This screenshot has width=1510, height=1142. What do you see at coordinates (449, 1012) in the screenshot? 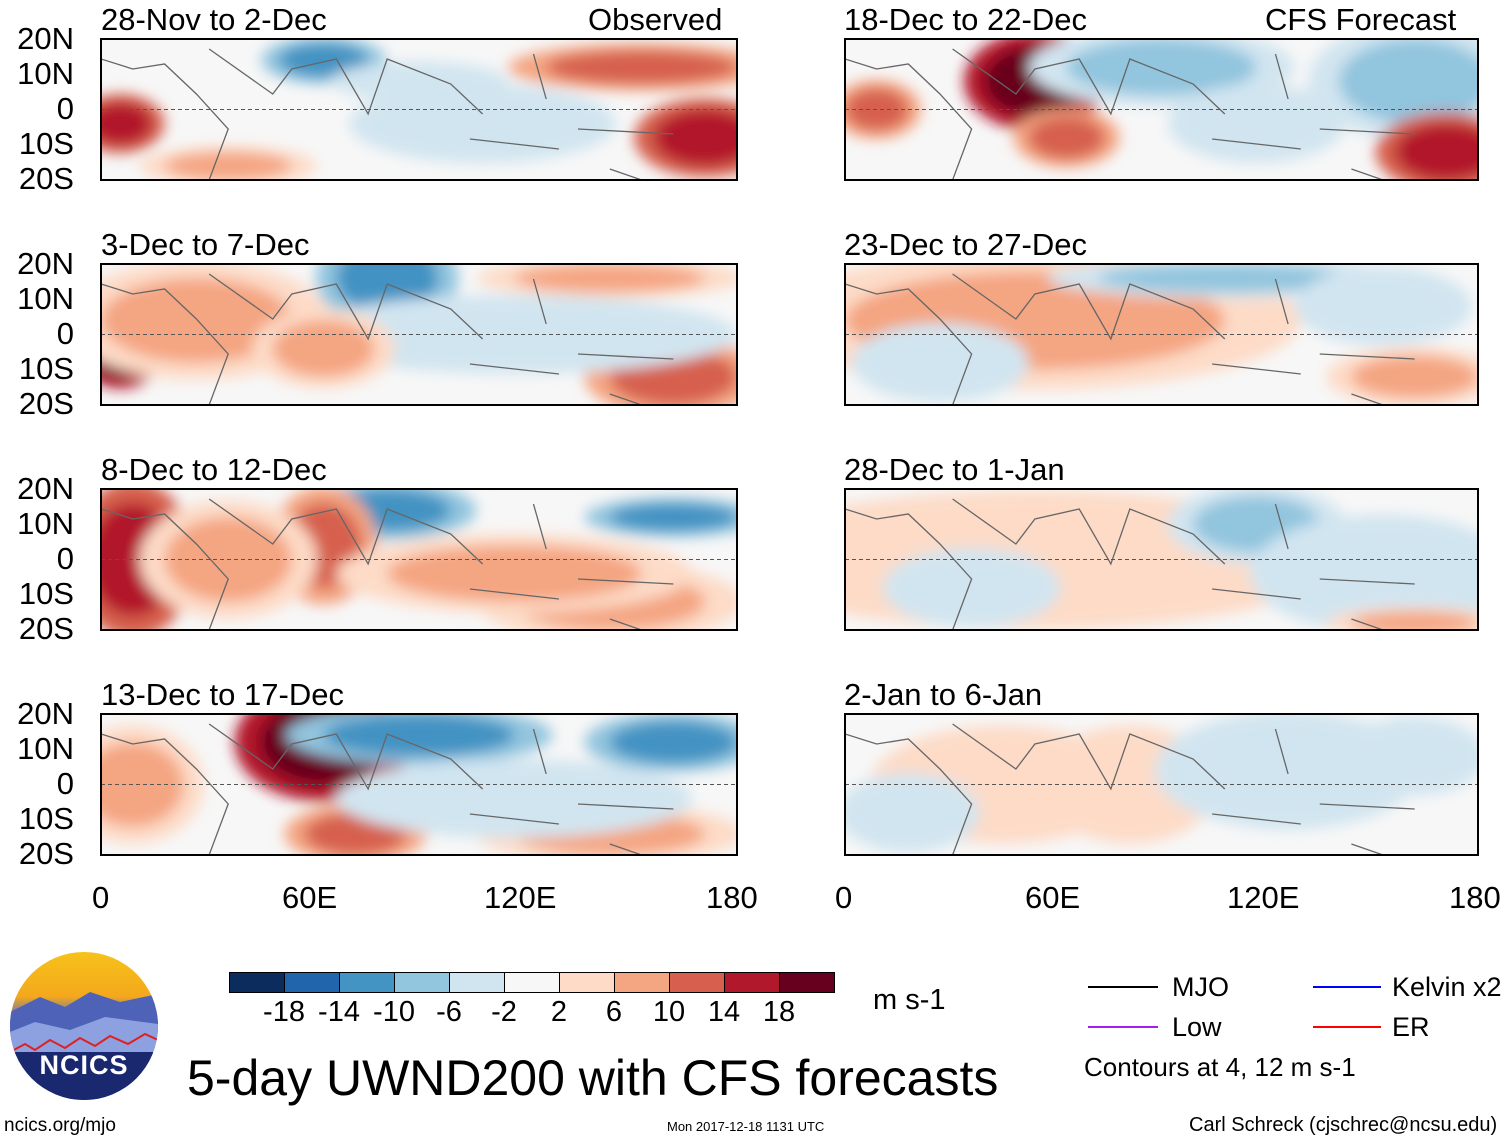
I see `colorbar-label: -6` at bounding box center [449, 1012].